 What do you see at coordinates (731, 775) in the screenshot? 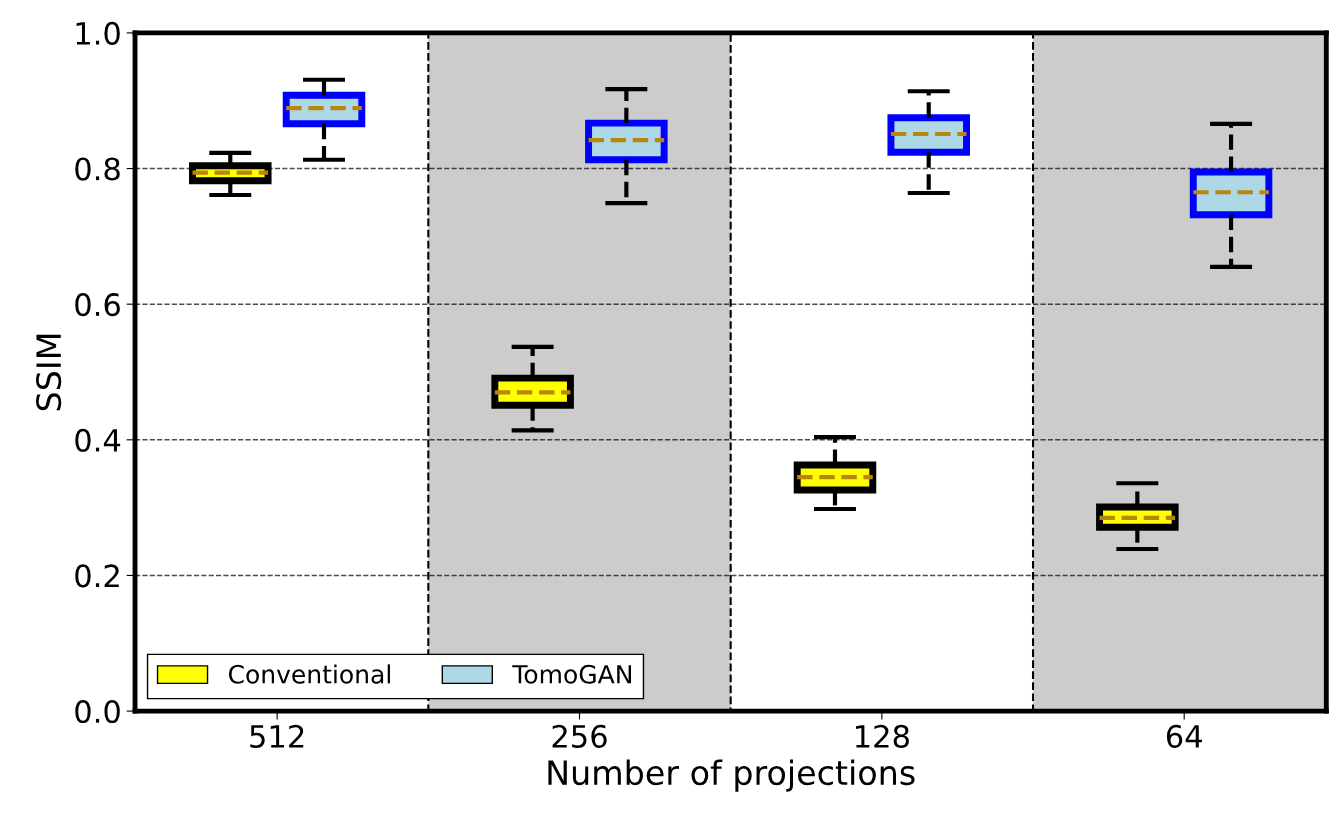
I see `x-axis-title: Number of projections` at bounding box center [731, 775].